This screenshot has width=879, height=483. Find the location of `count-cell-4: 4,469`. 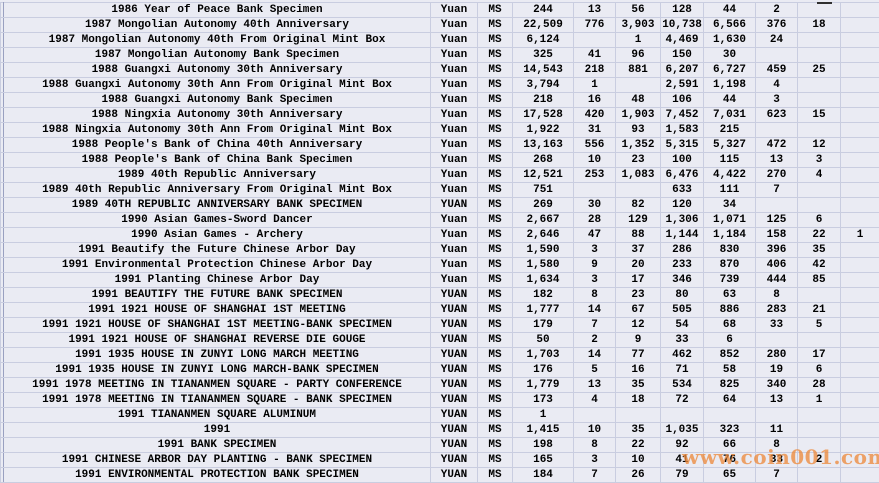

count-cell-4: 4,469 is located at coordinates (682, 40).